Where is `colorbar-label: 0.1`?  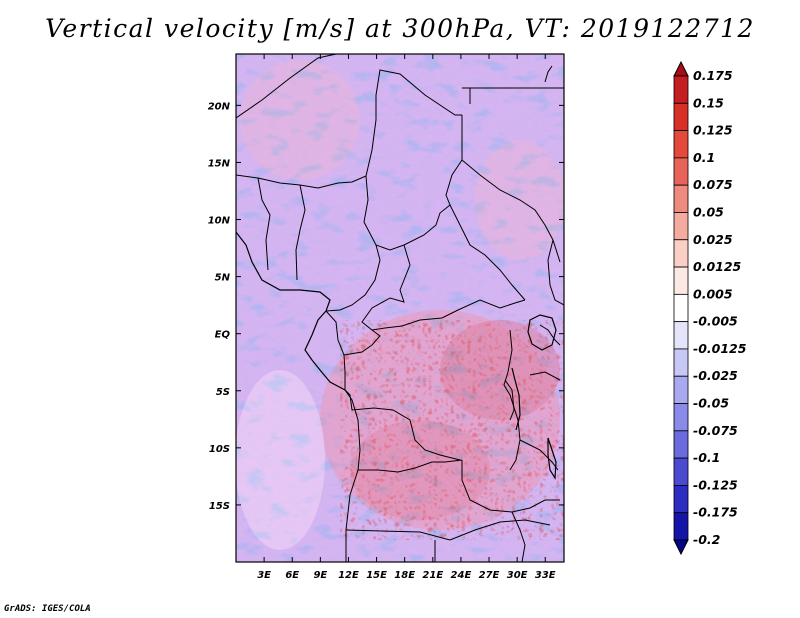
colorbar-label: 0.1 is located at coordinates (704, 157).